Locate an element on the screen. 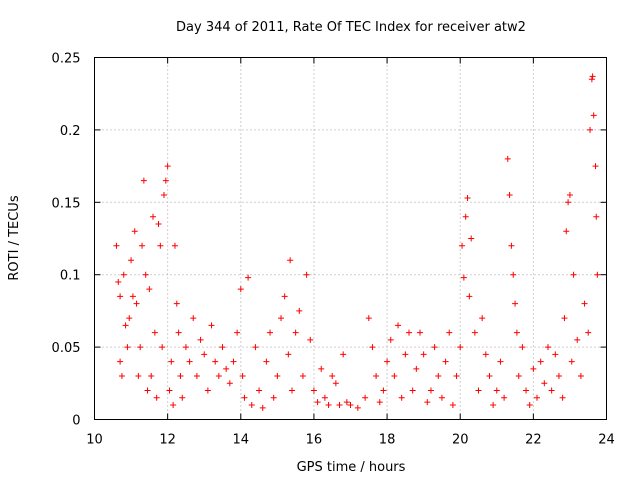  y-tick-label: 0.2 is located at coordinates (70, 131).